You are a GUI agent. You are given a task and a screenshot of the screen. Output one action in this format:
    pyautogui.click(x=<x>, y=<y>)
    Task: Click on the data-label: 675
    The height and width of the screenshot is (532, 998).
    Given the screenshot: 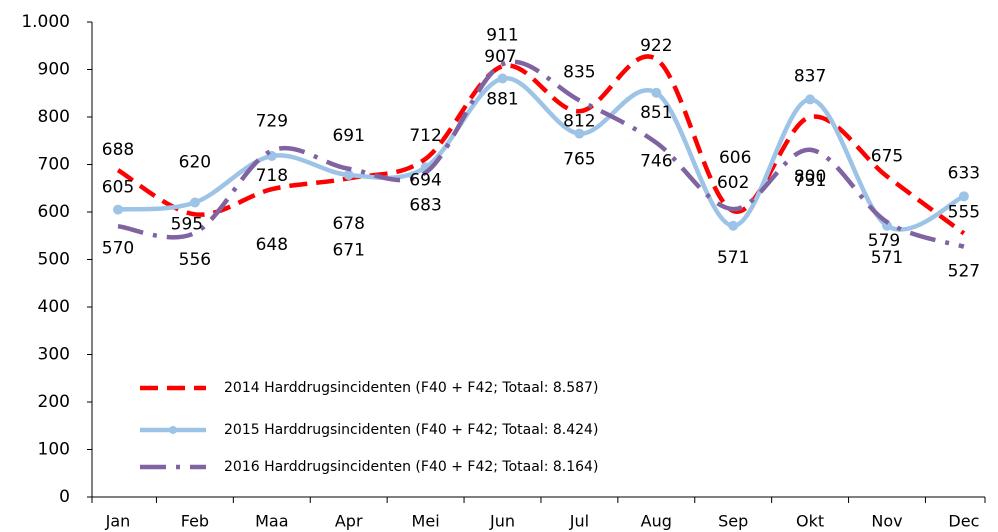 What is the action you would take?
    pyautogui.click(x=887, y=156)
    